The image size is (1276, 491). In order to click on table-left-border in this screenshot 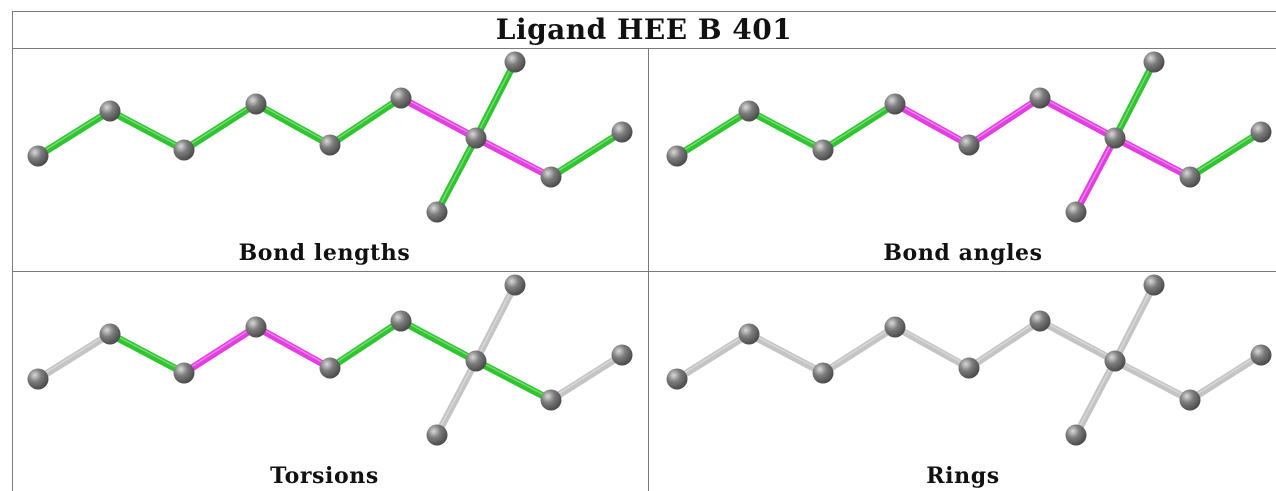, I will do `click(12, 251)`.